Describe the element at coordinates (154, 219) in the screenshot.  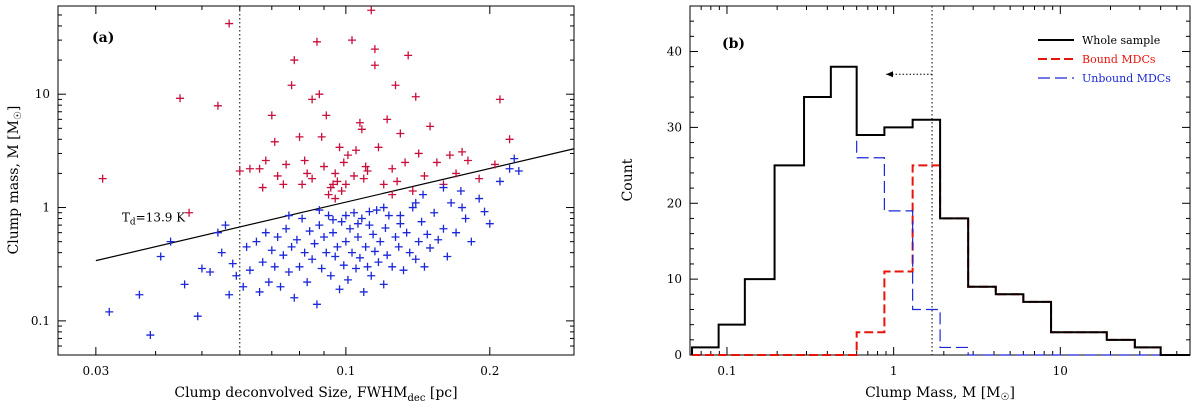
I see `temperature-annotation: Td=13.9 K` at that location.